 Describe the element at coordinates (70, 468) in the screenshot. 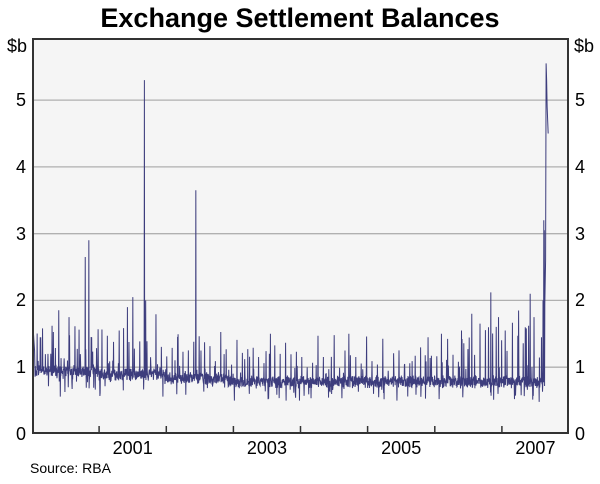

I see `source-note: Source: RBA` at that location.